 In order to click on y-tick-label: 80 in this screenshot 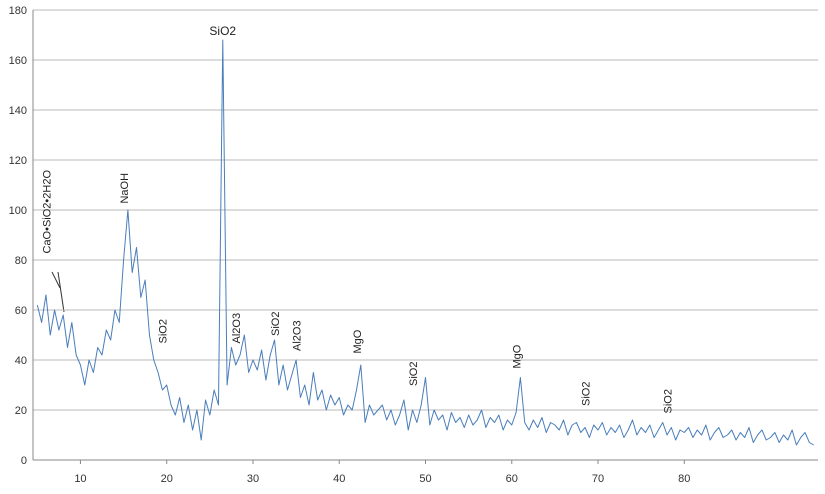, I will do `click(21, 261)`.